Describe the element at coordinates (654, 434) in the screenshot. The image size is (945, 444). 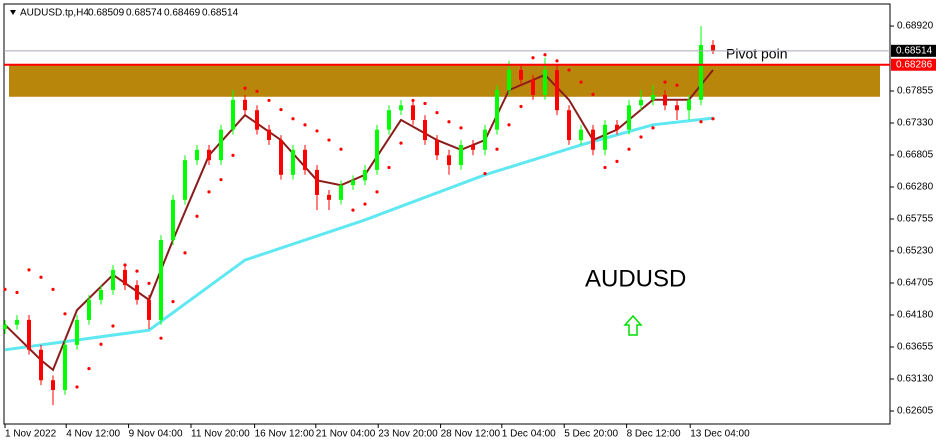
I see `x-tick-label: 8 Dec 12:00` at that location.